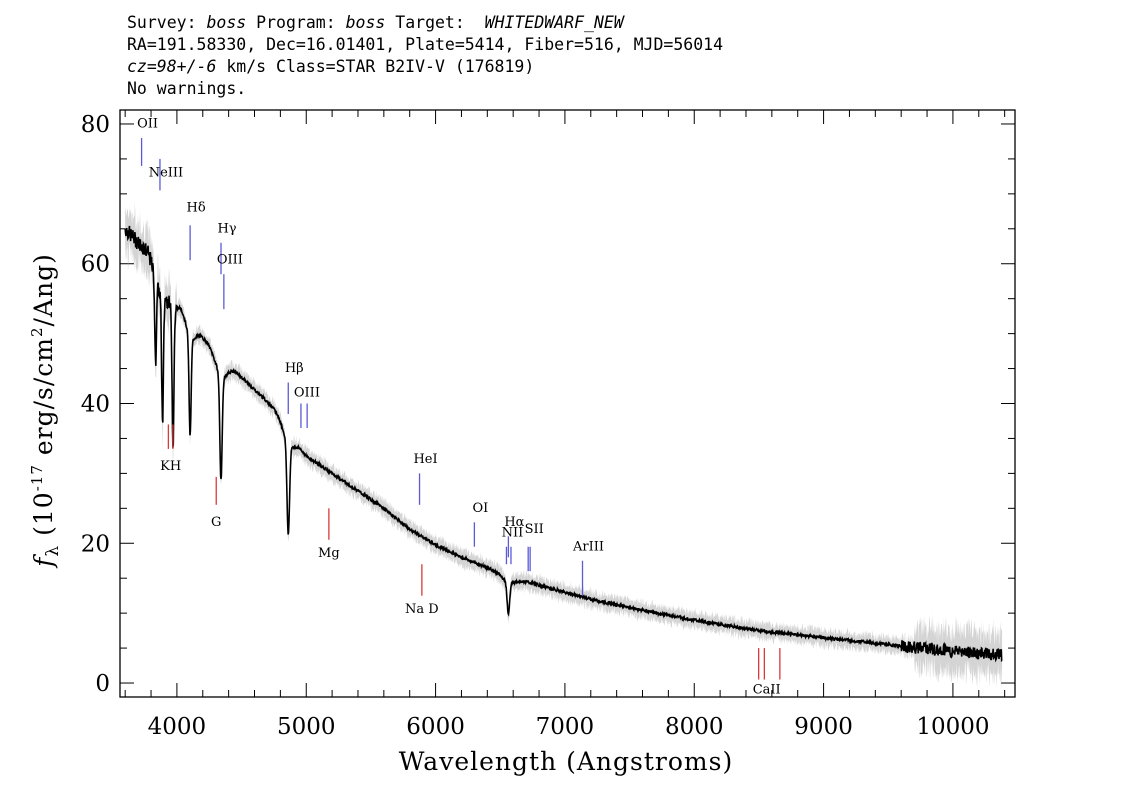  I want to click on emission-line-label: ArIII, so click(588, 546).